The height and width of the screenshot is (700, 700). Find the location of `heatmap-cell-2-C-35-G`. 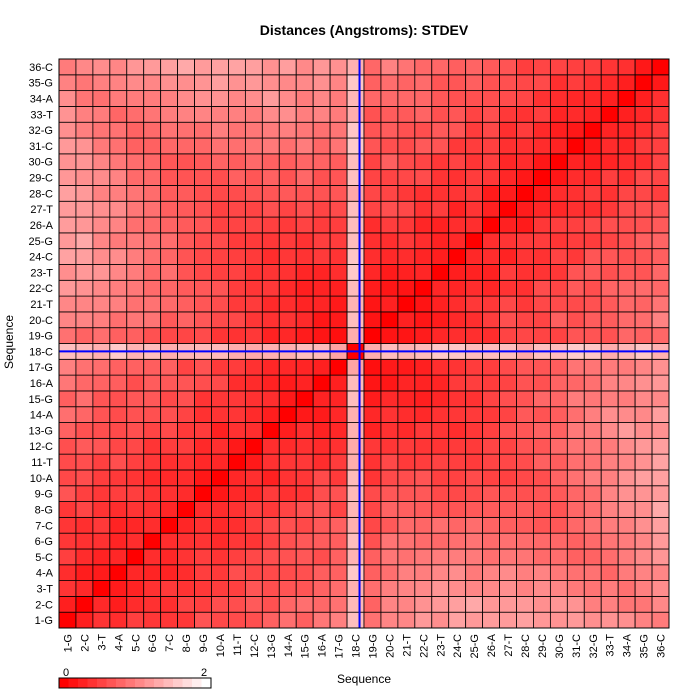

heatmap-cell-2-C-35-G is located at coordinates (643, 604).